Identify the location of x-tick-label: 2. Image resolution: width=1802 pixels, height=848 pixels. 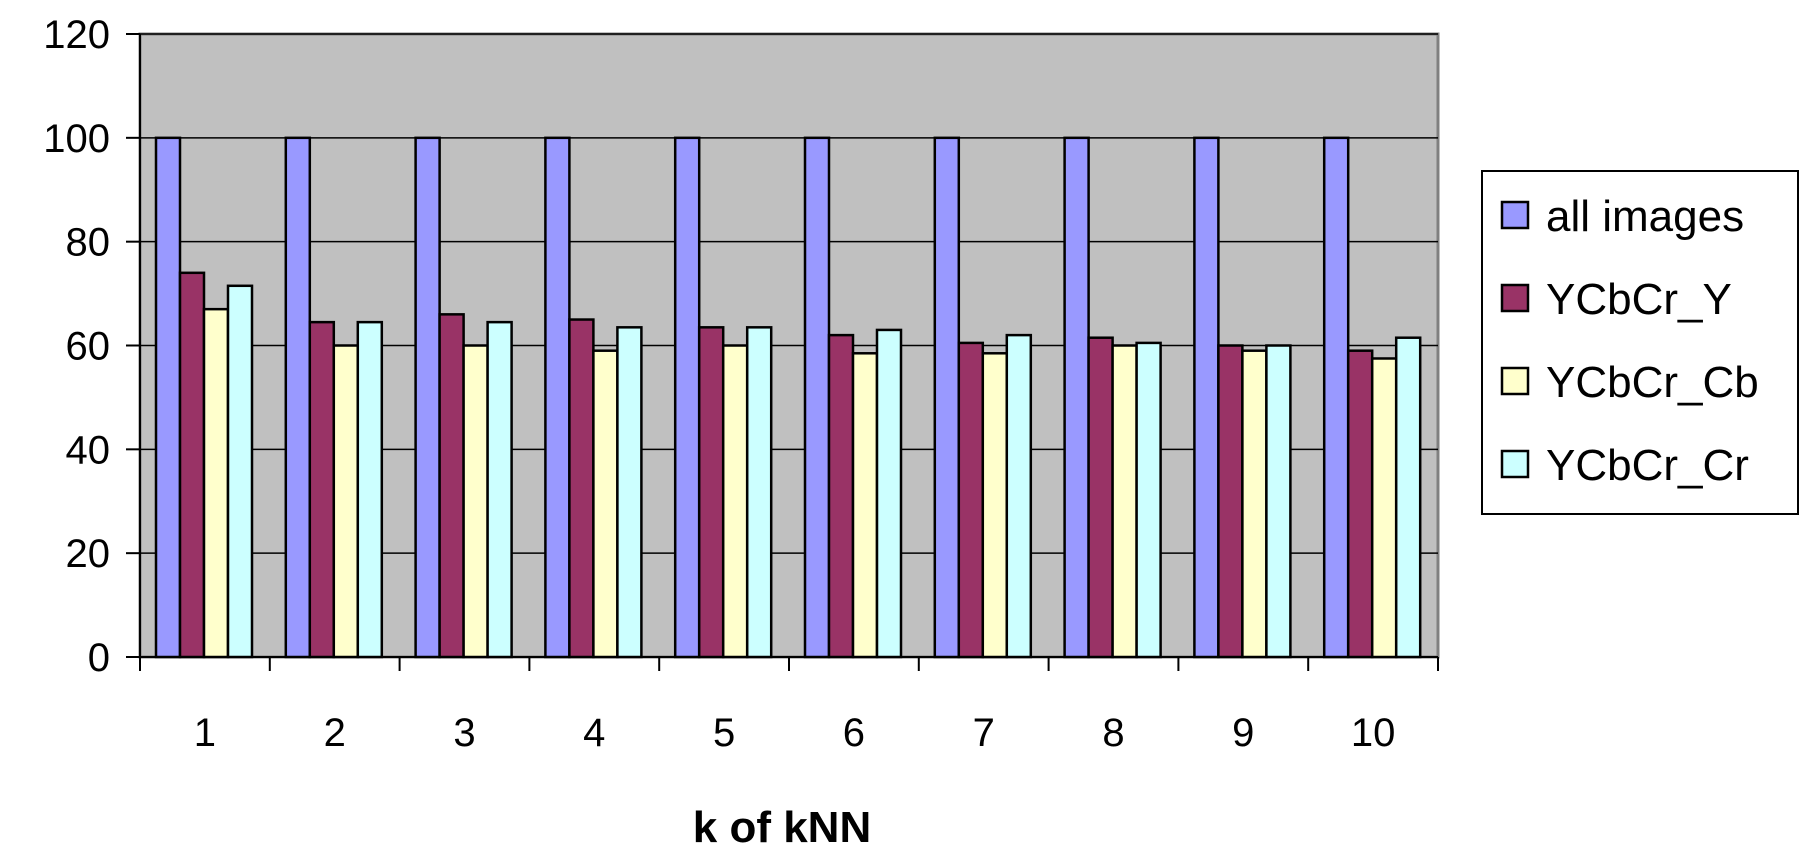
(335, 733).